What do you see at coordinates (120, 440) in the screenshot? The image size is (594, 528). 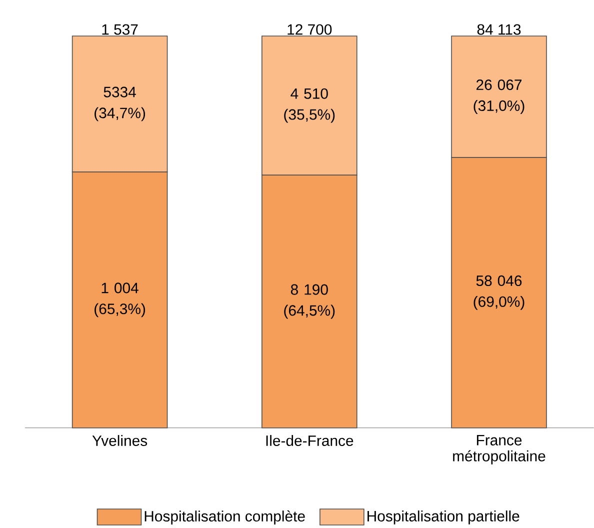 I see `x-tick-label: Yvelines` at bounding box center [120, 440].